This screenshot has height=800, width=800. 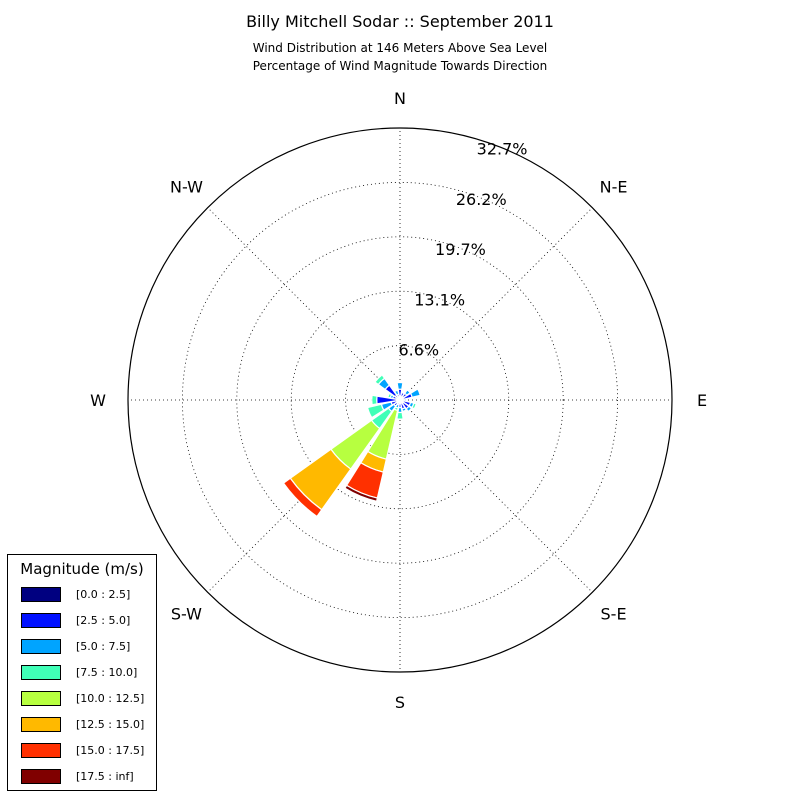 I want to click on legend-label: [17.5 : inf], so click(x=105, y=776).